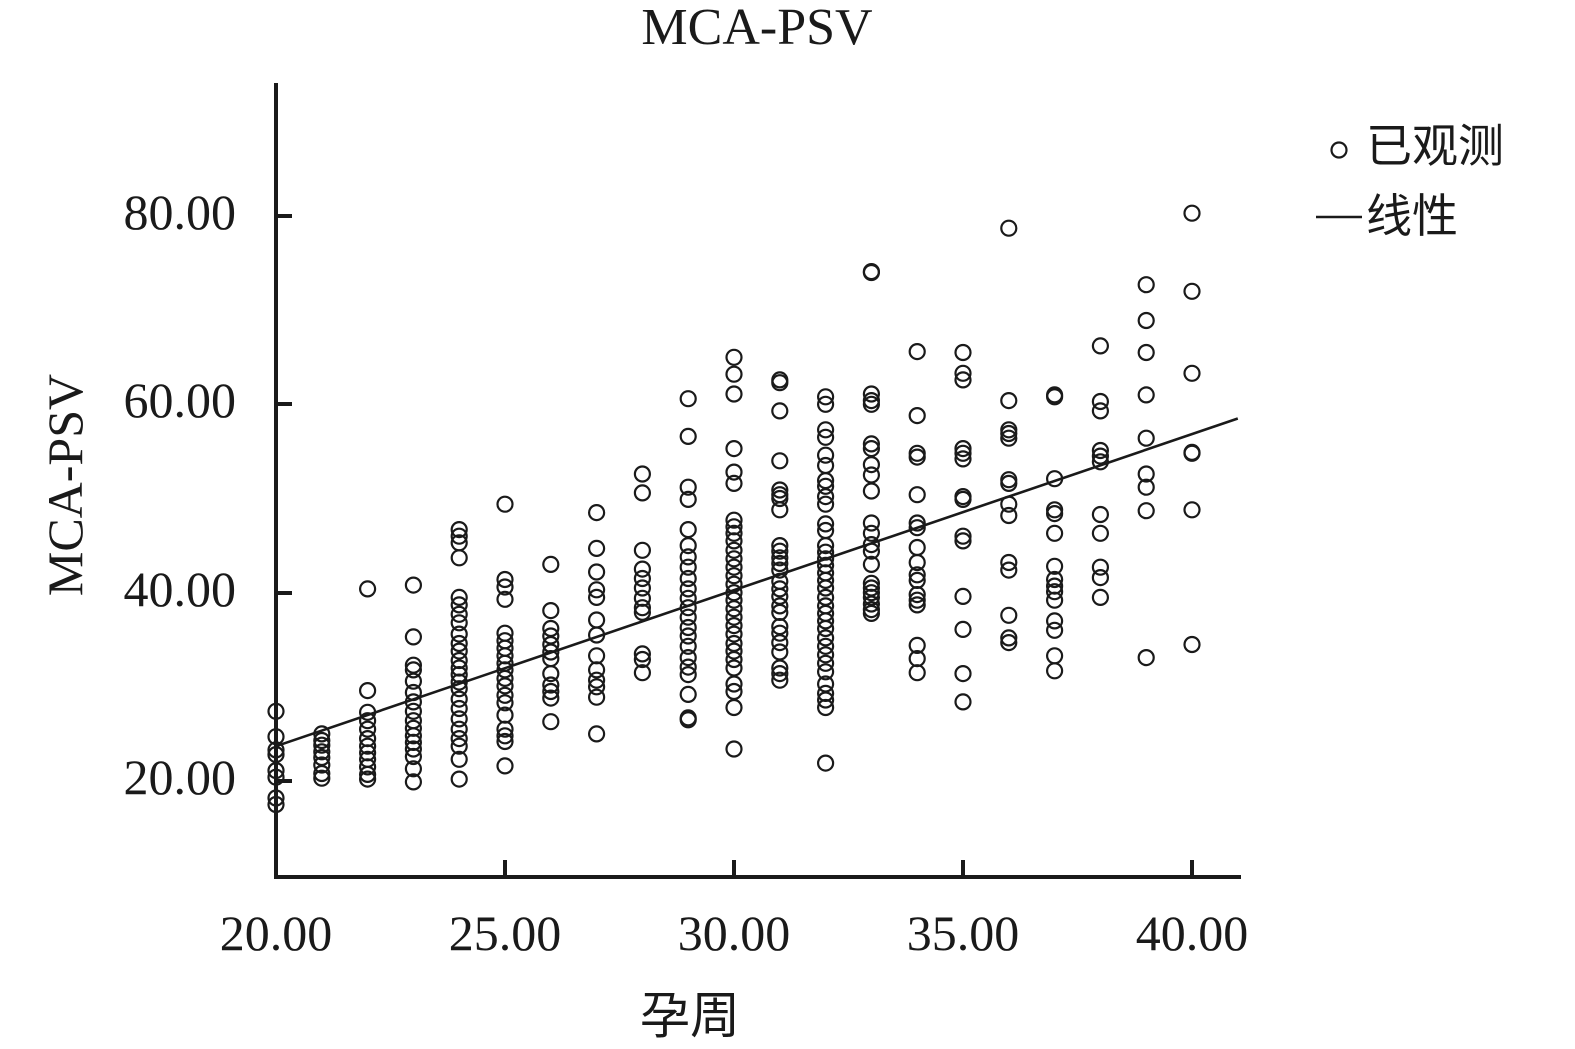 This screenshot has width=1575, height=1049. What do you see at coordinates (734, 933) in the screenshot?
I see `x-tick-label-30: 30.00` at bounding box center [734, 933].